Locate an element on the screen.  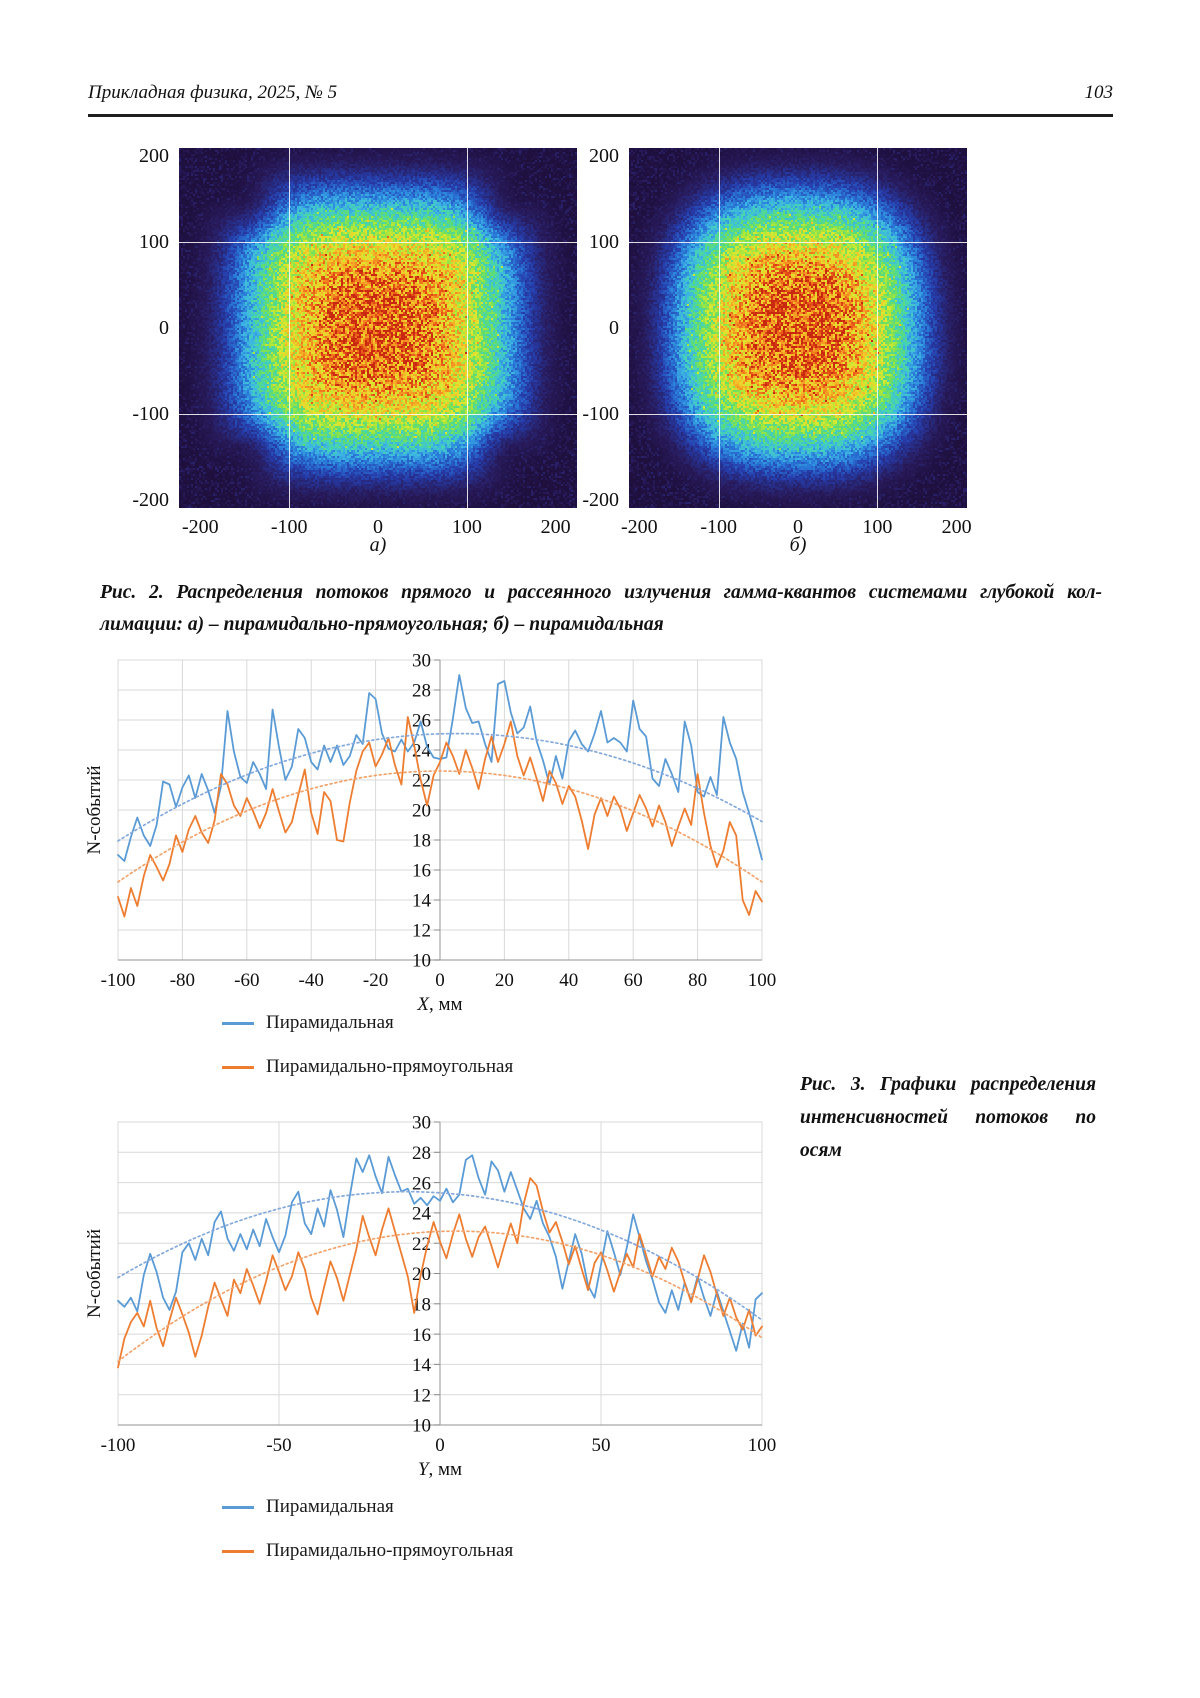
profile-y-x-tick-label: -100 is located at coordinates (118, 1445).